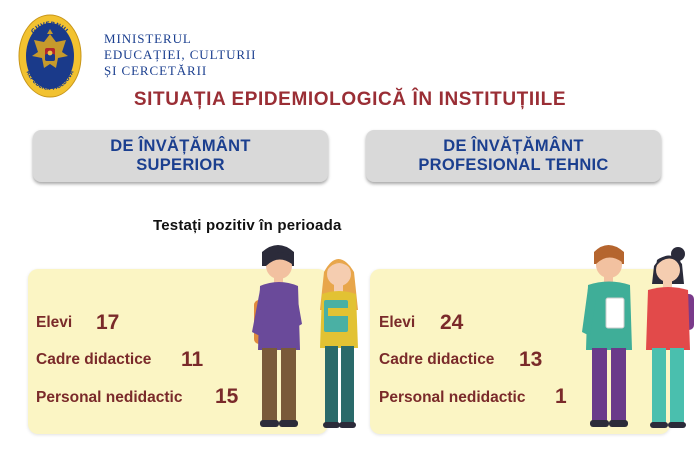 The height and width of the screenshot is (466, 700). What do you see at coordinates (180, 165) in the screenshot?
I see `institution-superior-line2: SUPERIOR` at bounding box center [180, 165].